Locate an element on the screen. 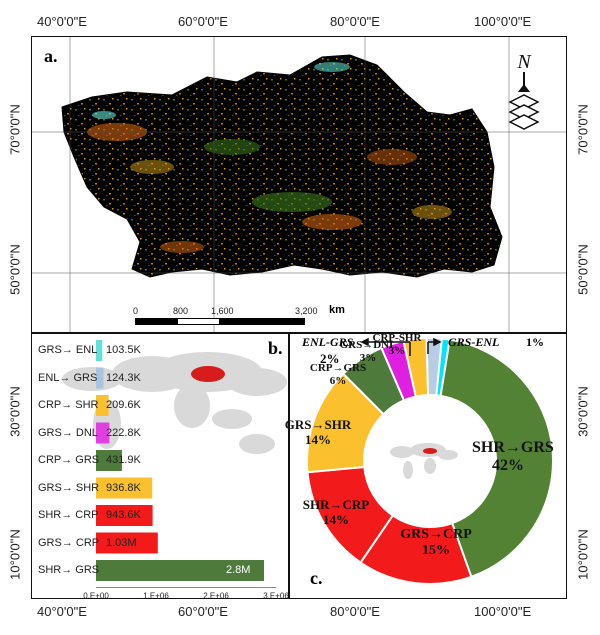 Image resolution: width=600 pixels, height=635 pixels. donut-slice-label: SHR→GRS is located at coordinates (513, 447).